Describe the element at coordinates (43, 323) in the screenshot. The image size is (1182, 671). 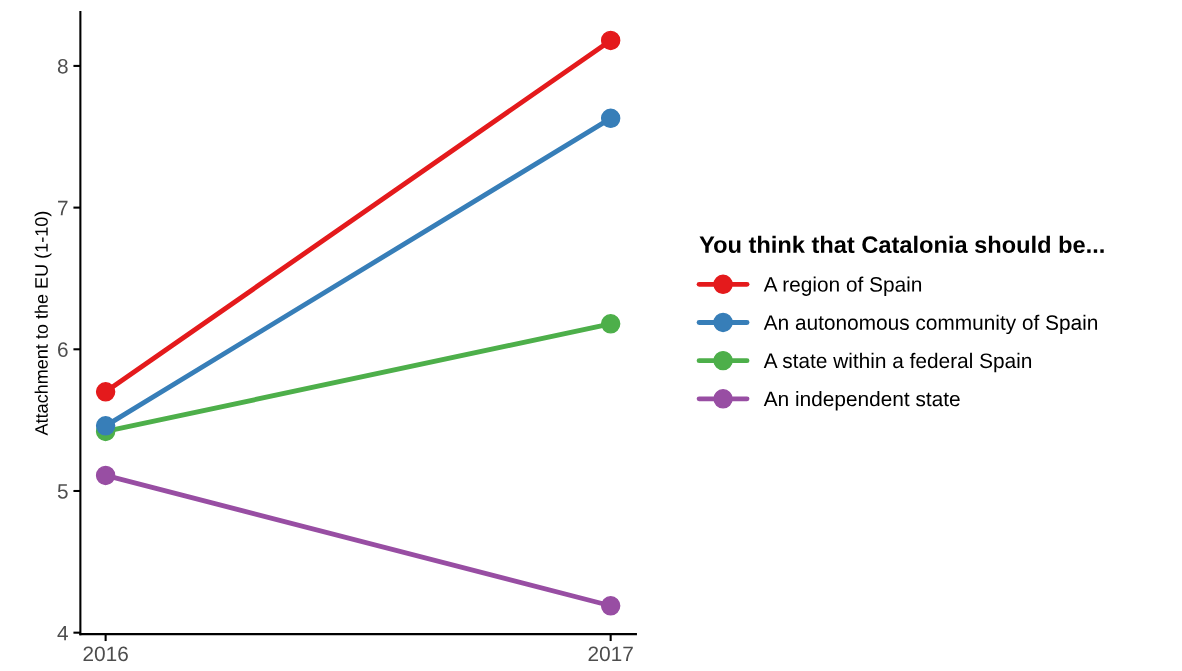
I see `y-axis-title: Attachment to the EU (1-10)` at that location.